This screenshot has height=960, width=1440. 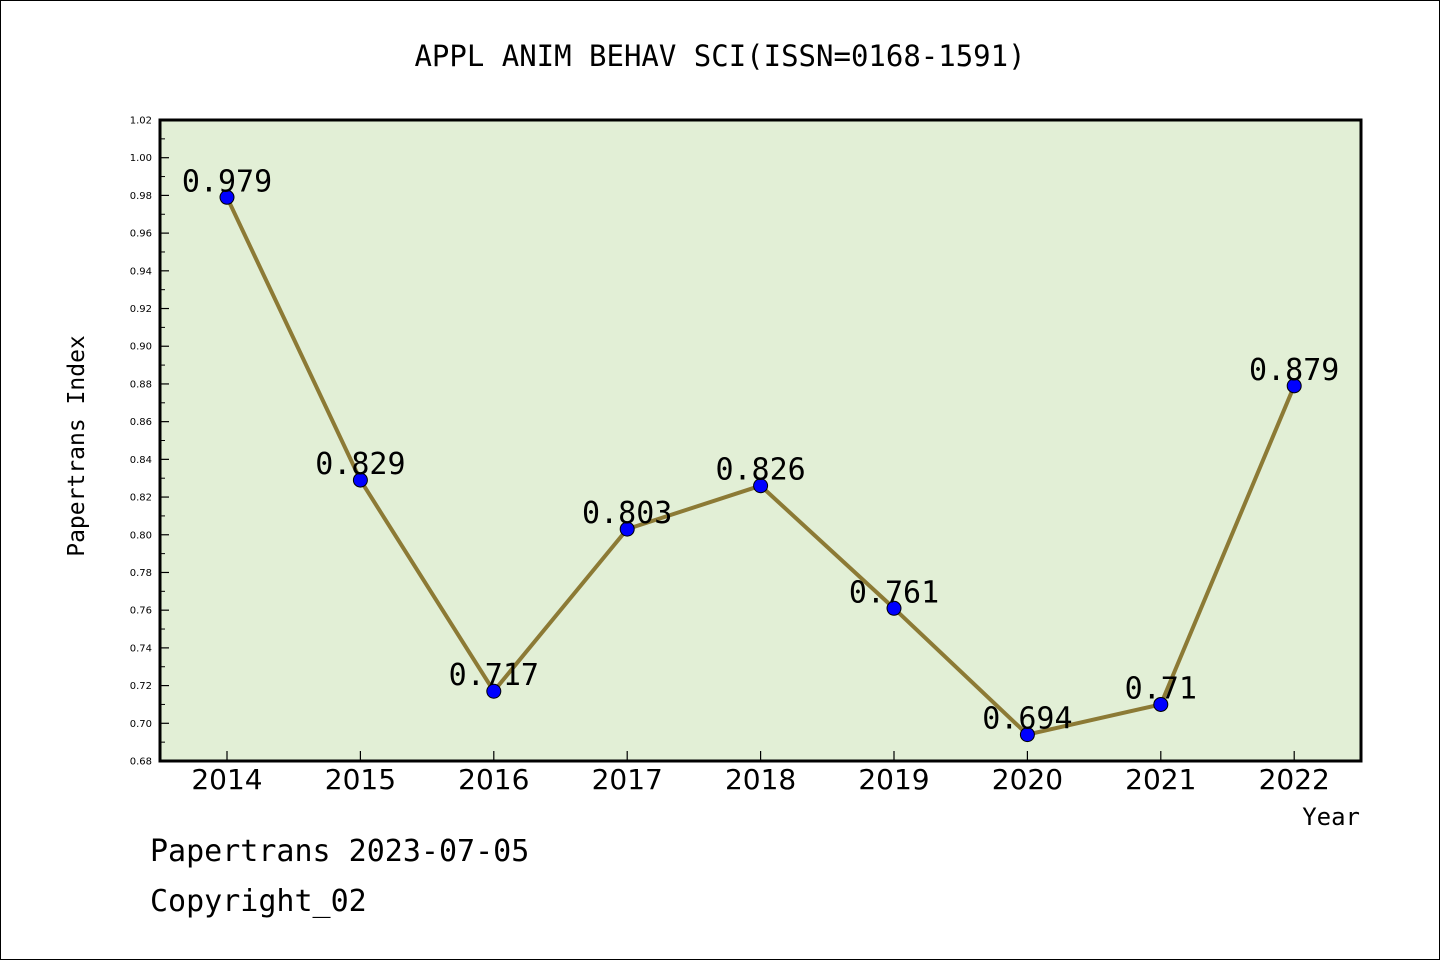 I want to click on x-axis-label: Year, so click(x=1331, y=817).